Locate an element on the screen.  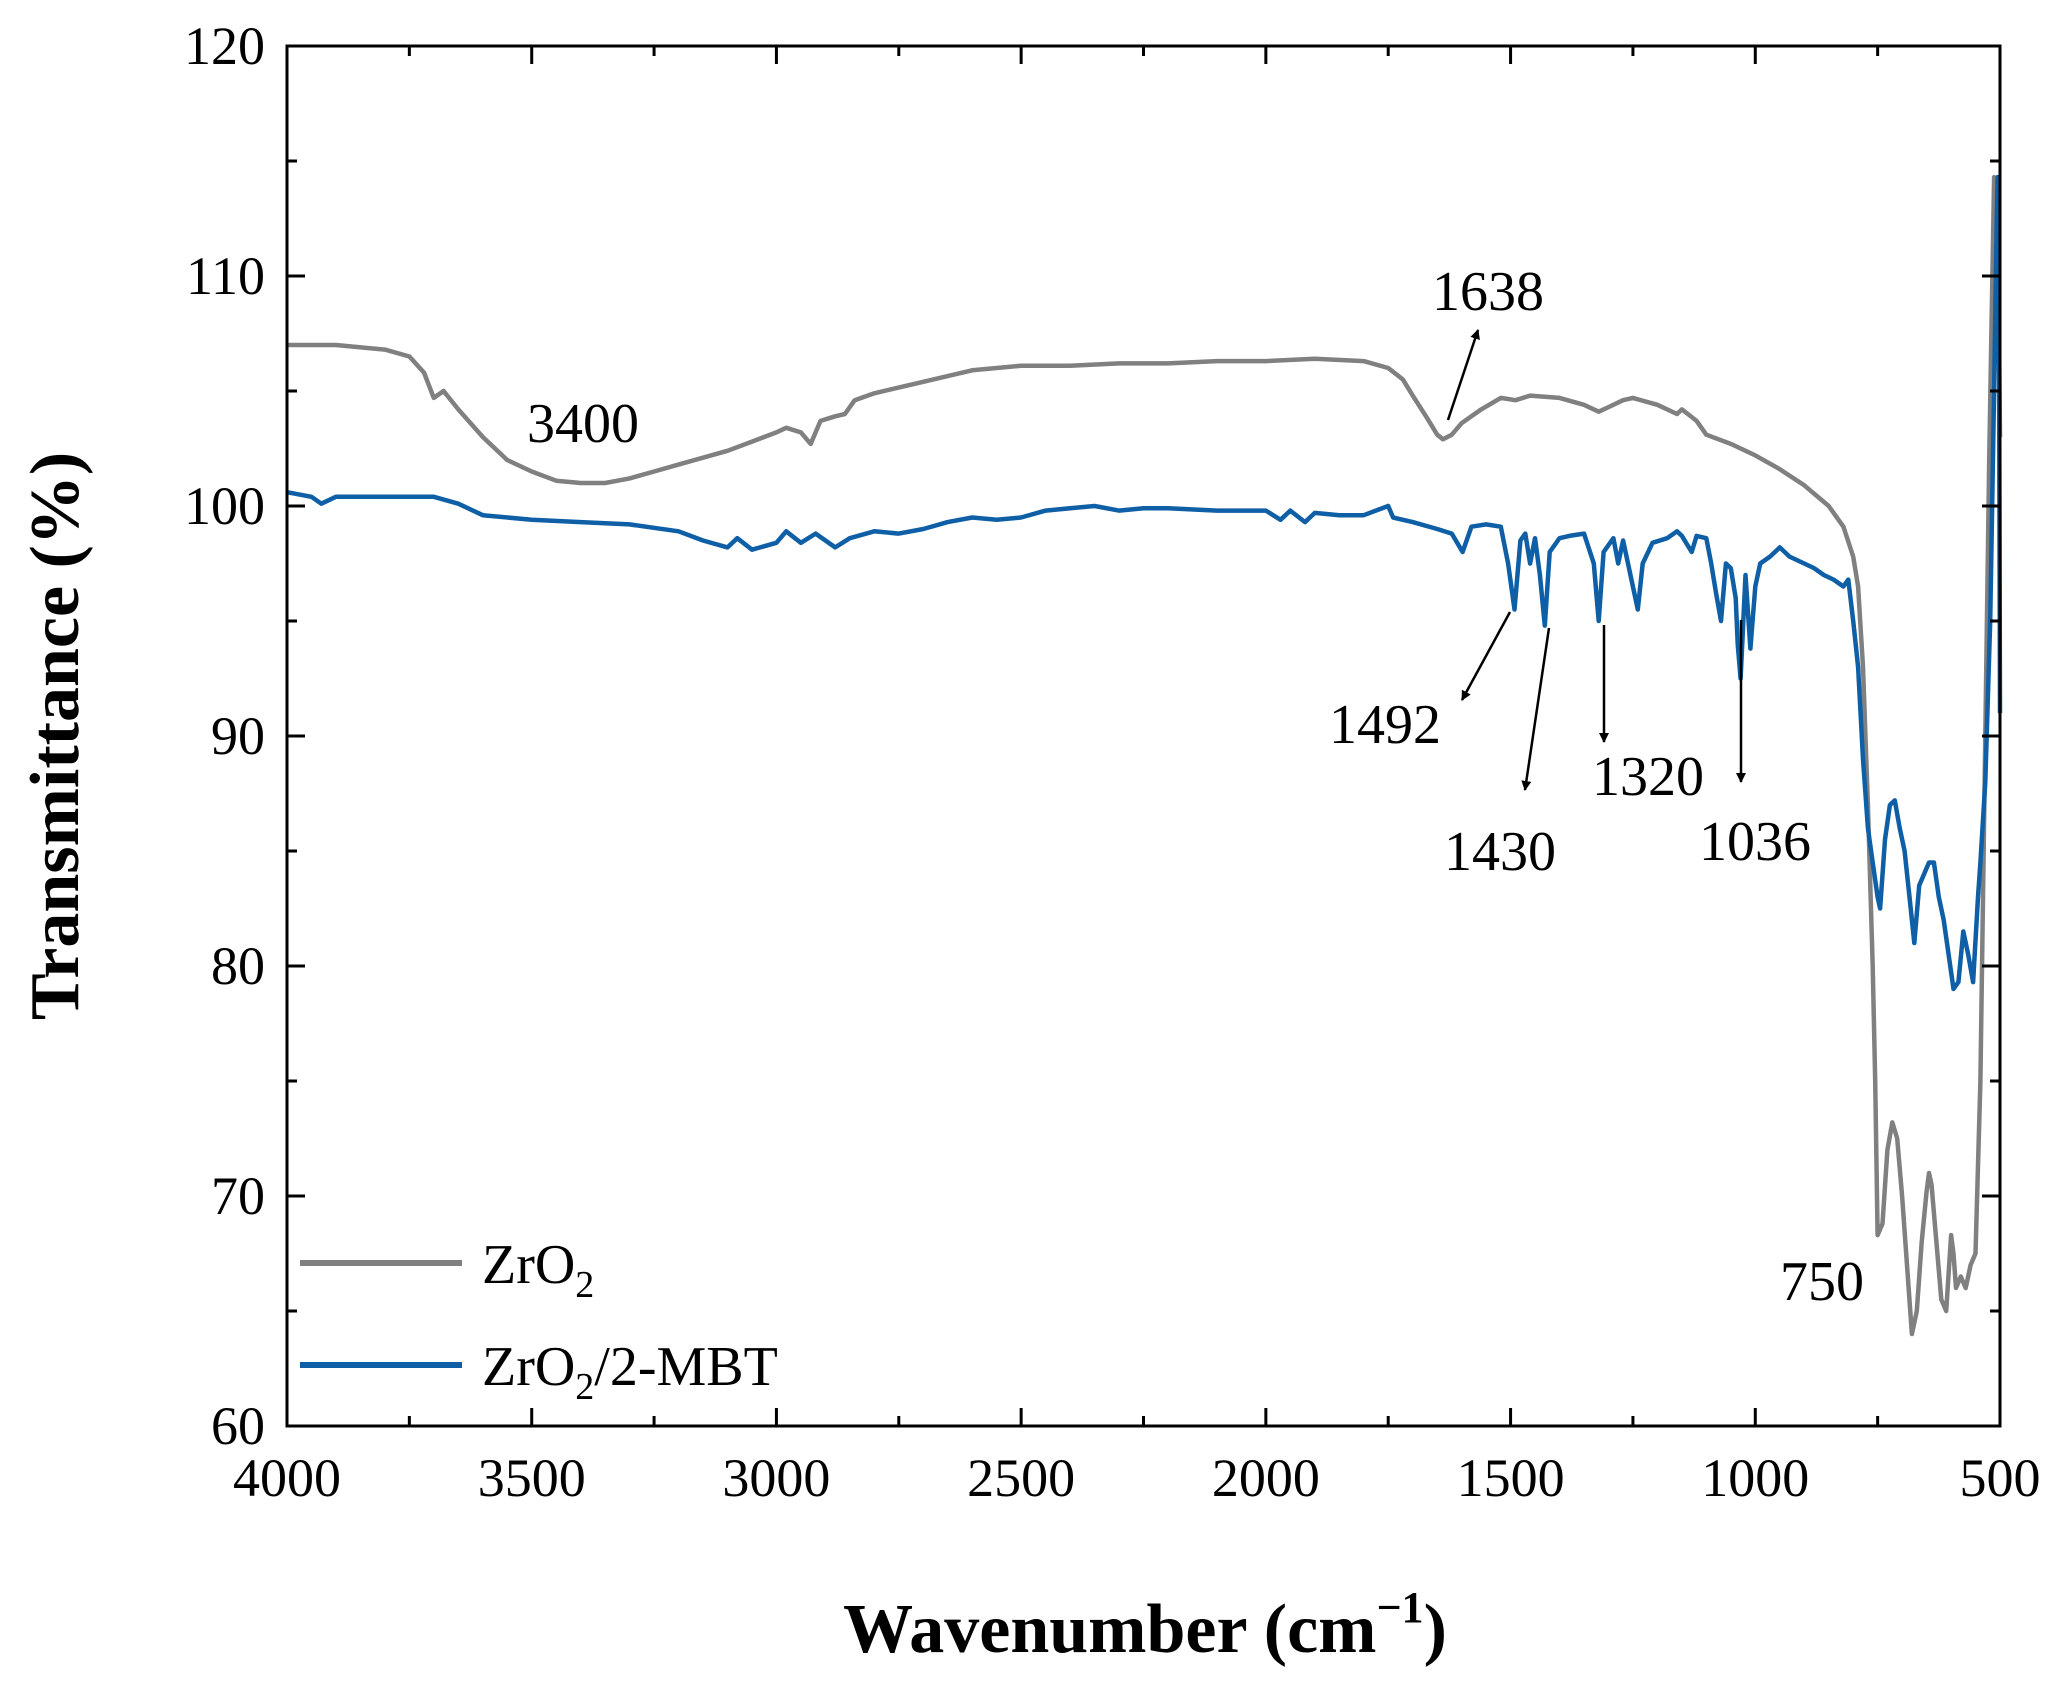
x-tick-label-3500: 3500 is located at coordinates (532, 1478).